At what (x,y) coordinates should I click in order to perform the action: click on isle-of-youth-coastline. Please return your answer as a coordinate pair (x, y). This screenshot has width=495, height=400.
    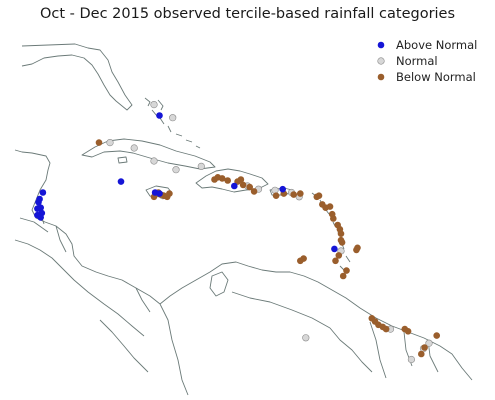
    Looking at the image, I should click on (122, 160).